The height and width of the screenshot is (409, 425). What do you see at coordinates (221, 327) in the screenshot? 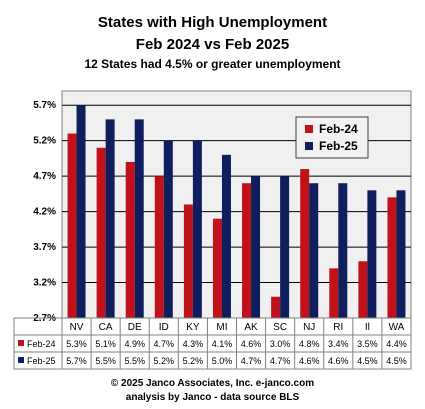
I see `x-category-label: MI` at bounding box center [221, 327].